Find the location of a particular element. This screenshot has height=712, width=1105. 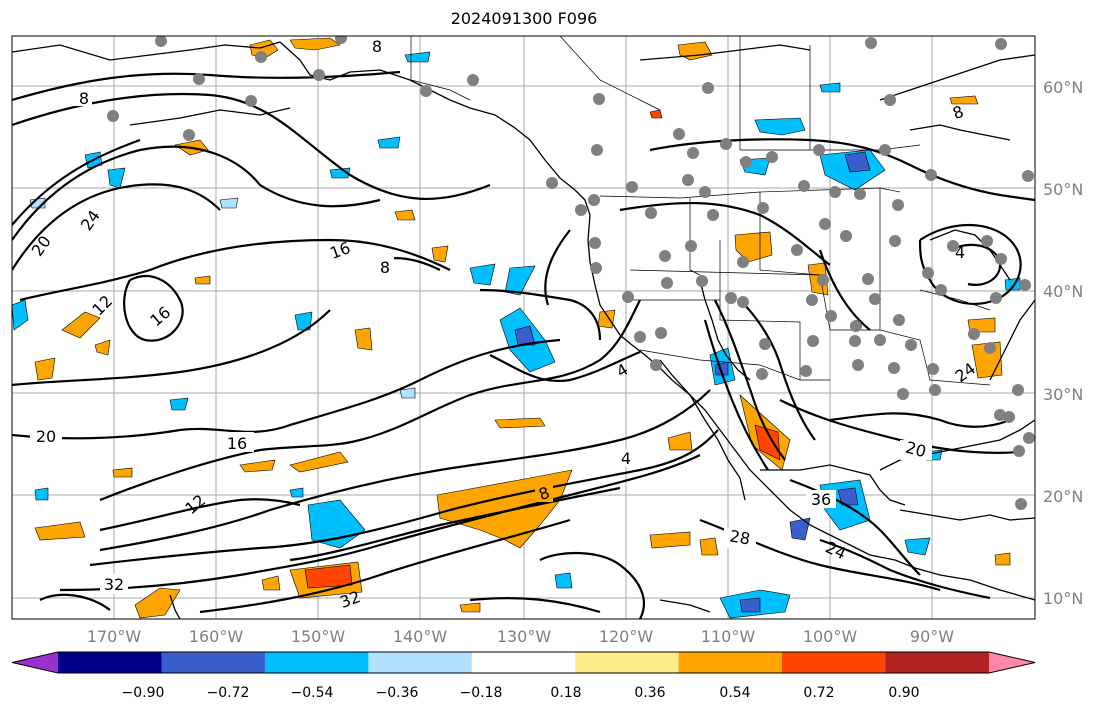

contour-label: 16 is located at coordinates (237, 443).